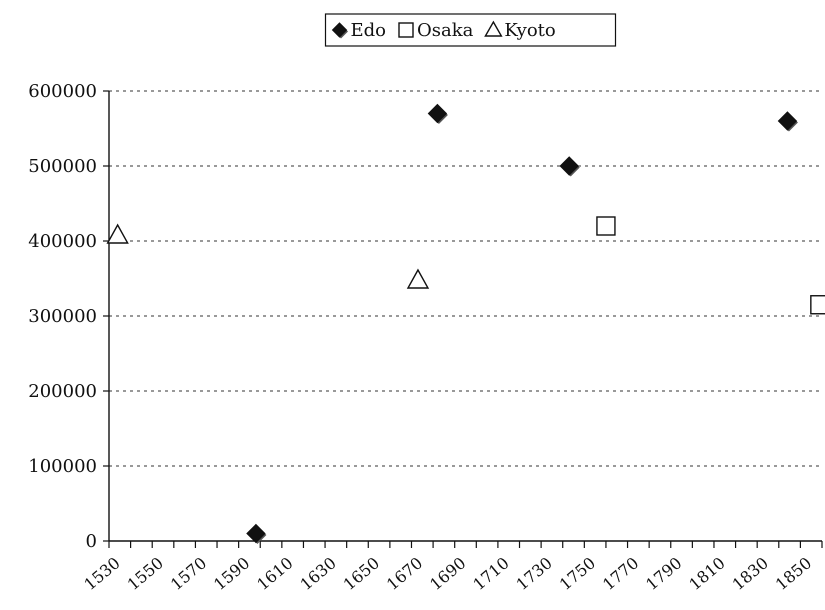 The image size is (825, 610). I want to click on x-tick-label-1690: 1690, so click(447, 573).